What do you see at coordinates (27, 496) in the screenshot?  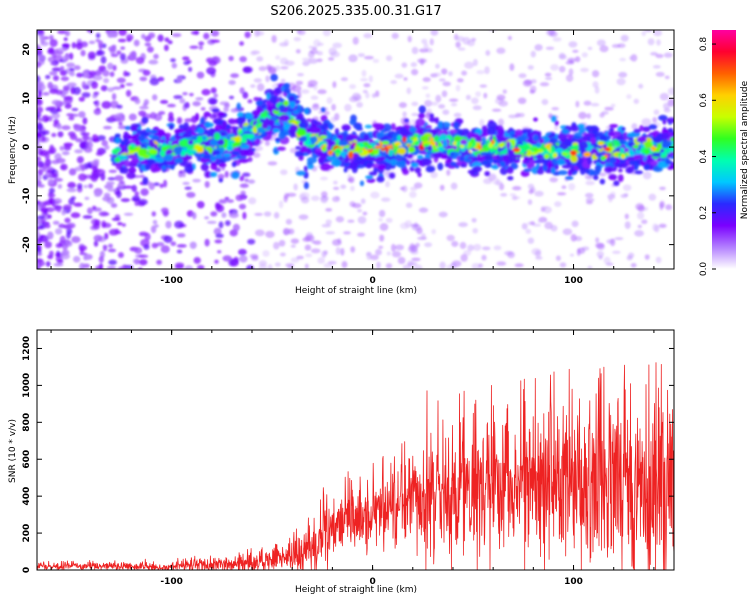 I see `y-tick-label: 400` at bounding box center [27, 496].